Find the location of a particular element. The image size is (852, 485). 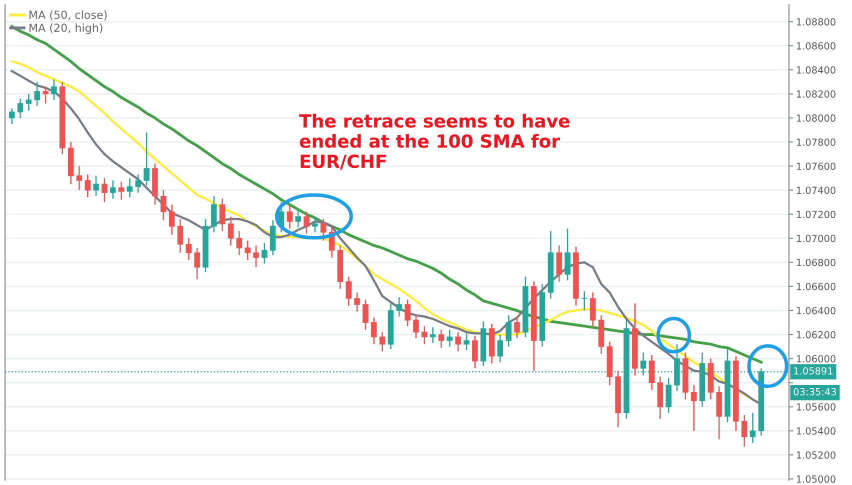

y-tick-label: 1.08000 is located at coordinates (816, 118).